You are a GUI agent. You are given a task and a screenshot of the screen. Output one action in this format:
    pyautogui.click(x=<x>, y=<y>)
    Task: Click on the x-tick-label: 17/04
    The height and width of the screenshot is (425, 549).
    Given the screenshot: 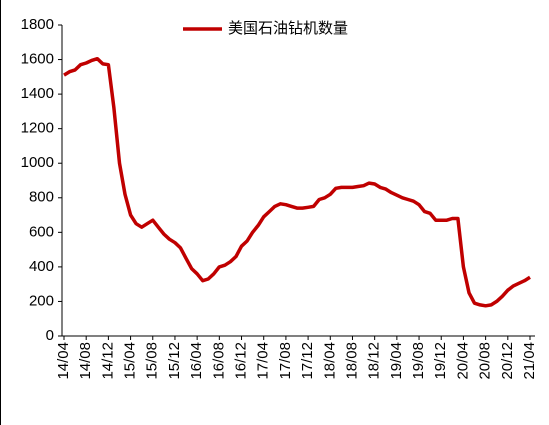 What is the action you would take?
    pyautogui.click(x=263, y=361)
    